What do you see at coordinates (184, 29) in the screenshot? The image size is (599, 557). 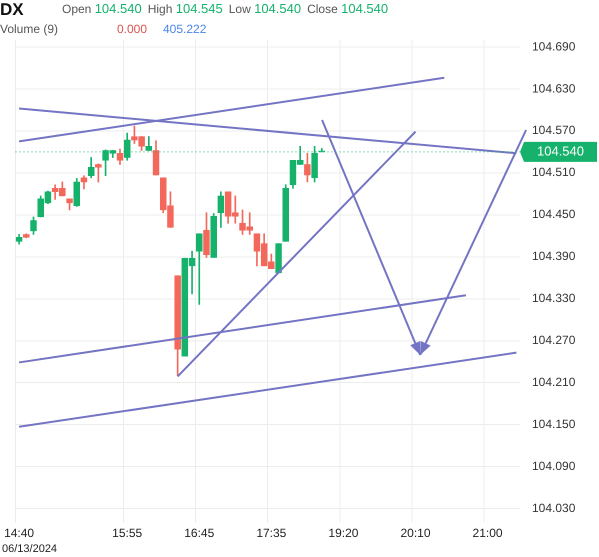 I see `text: 405.222` at bounding box center [184, 29].